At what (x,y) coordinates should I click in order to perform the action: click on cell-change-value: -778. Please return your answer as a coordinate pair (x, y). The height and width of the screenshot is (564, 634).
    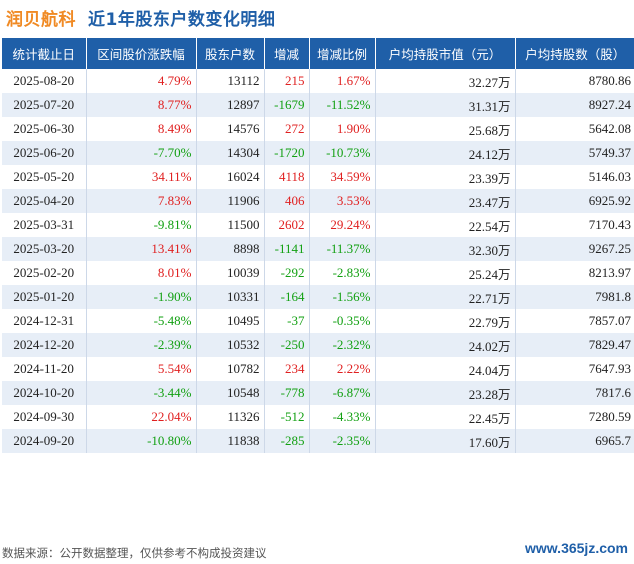
    Looking at the image, I should click on (292, 392).